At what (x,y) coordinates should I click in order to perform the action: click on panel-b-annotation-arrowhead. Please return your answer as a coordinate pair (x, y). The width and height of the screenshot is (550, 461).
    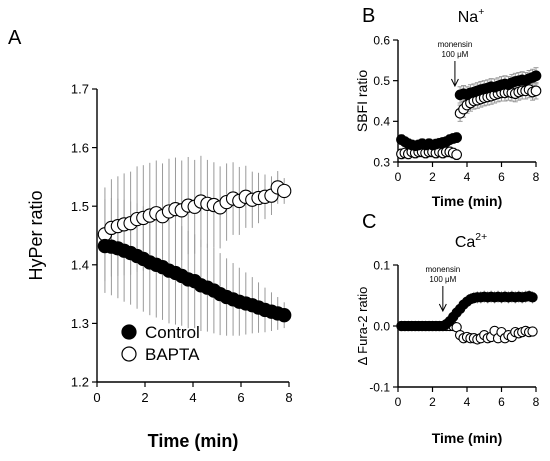
    Looking at the image, I should click on (454, 83).